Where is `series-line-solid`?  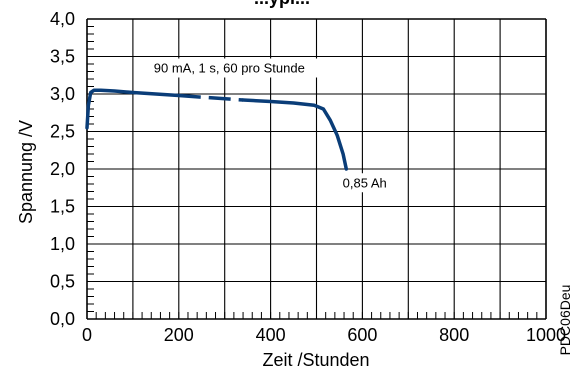 series-line-solid is located at coordinates (133, 109).